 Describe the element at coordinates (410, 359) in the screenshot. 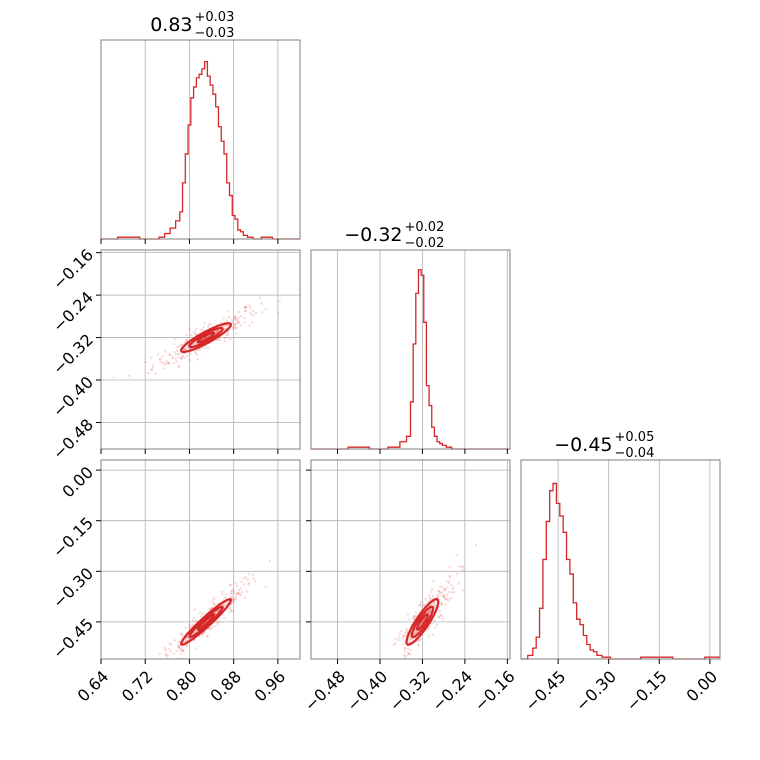

I see `histogram-step` at that location.